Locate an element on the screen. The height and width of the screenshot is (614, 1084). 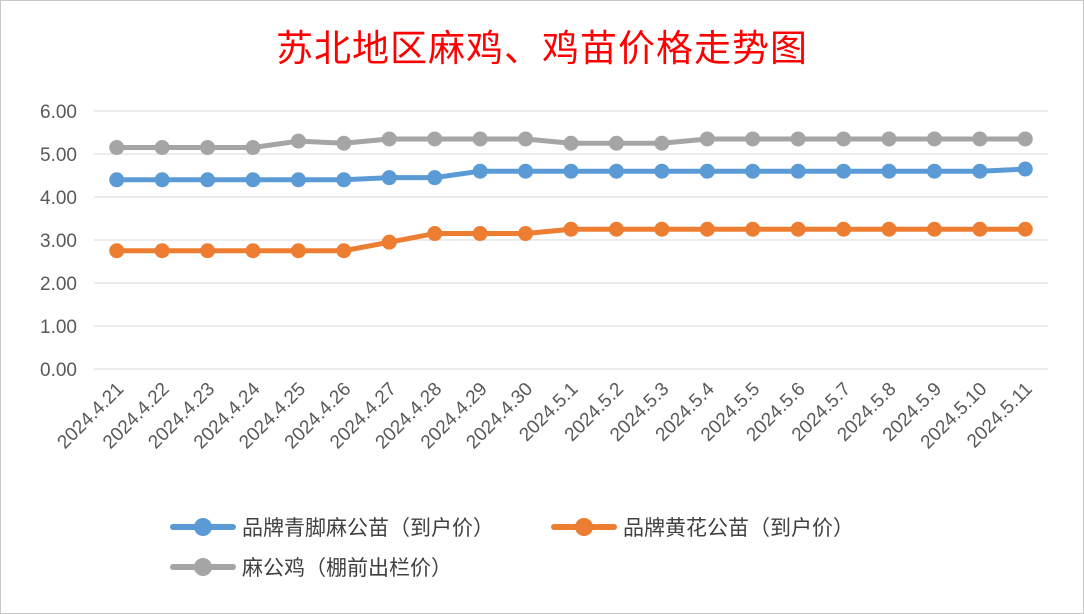
legend-item-series-3: 麻公鸡（棚前出栏价） is located at coordinates (311, 567).